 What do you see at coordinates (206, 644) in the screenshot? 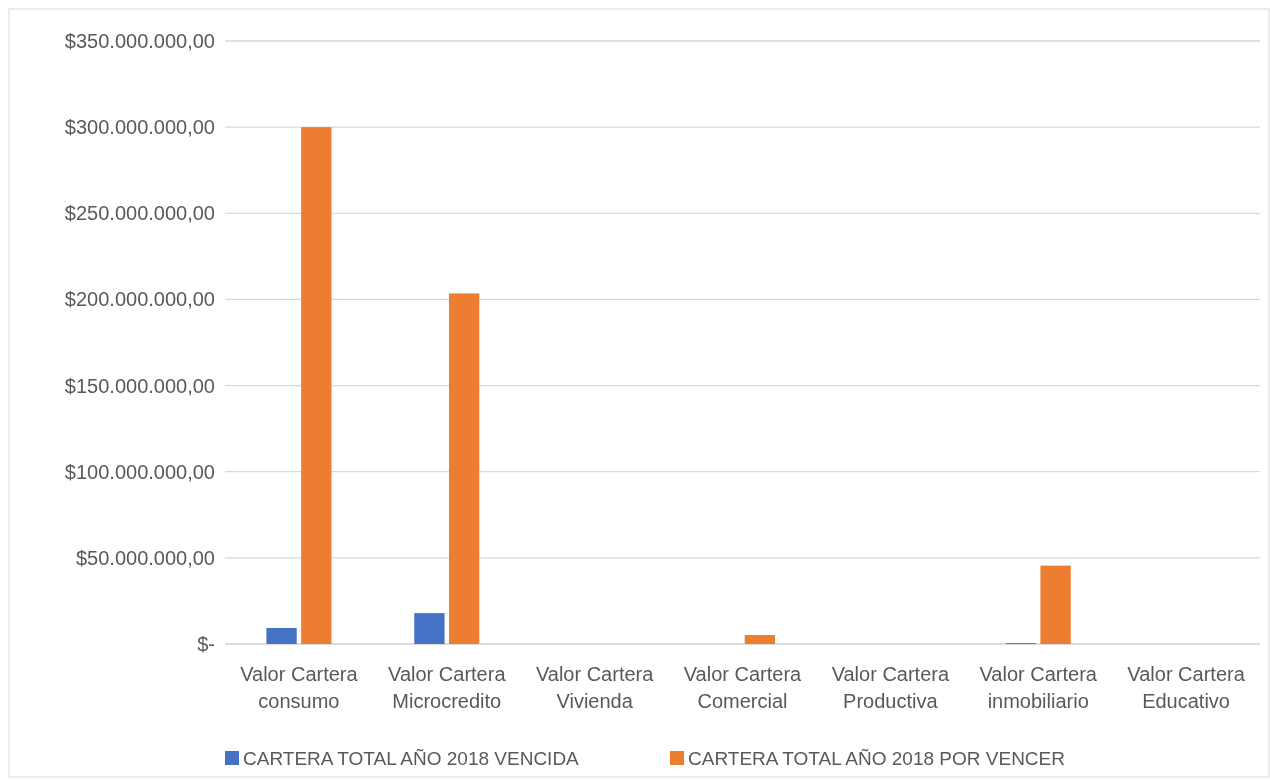
I see `y-tick-label: $-` at bounding box center [206, 644].